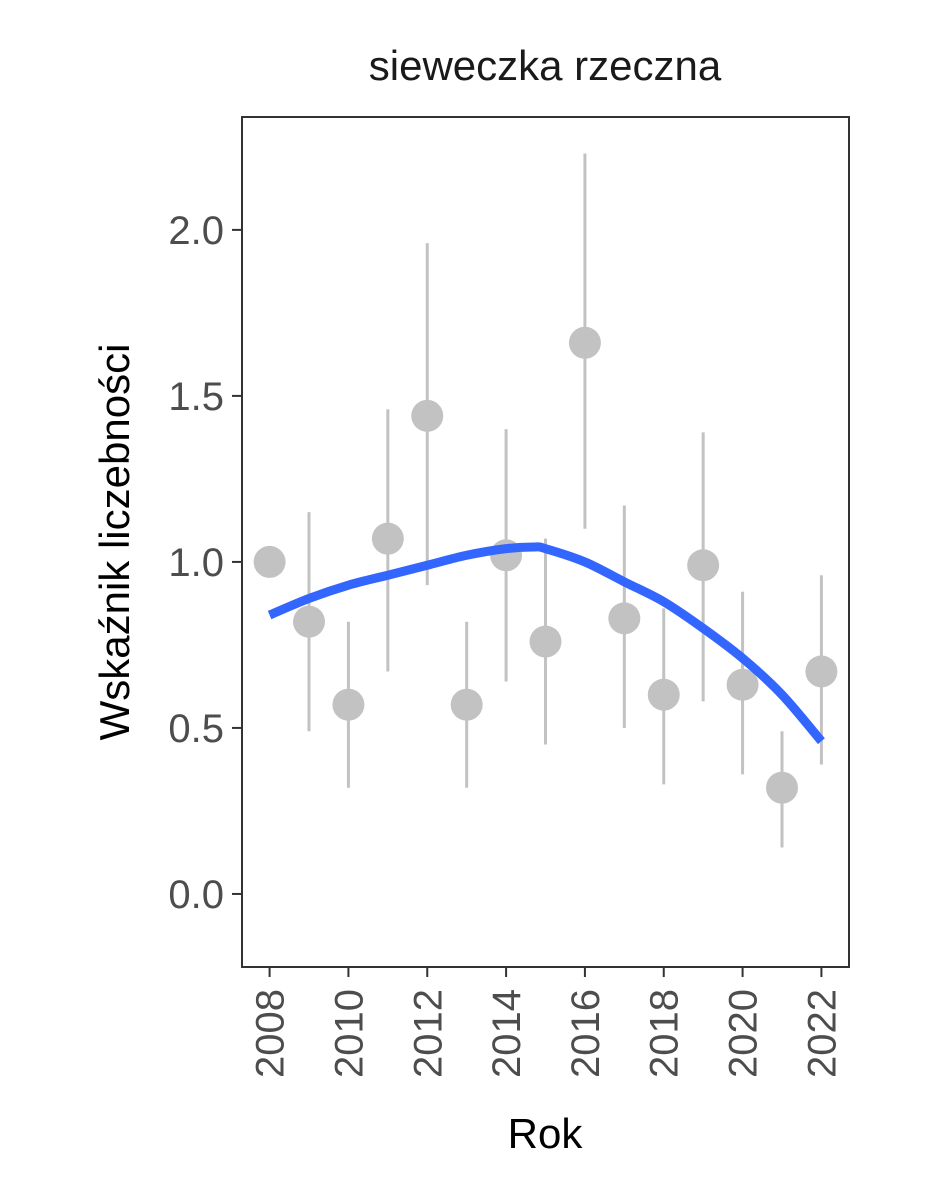 Image resolution: width=944 pixels, height=1181 pixels. I want to click on y-axis-title: Wskaźnik liczebności, so click(114, 542).